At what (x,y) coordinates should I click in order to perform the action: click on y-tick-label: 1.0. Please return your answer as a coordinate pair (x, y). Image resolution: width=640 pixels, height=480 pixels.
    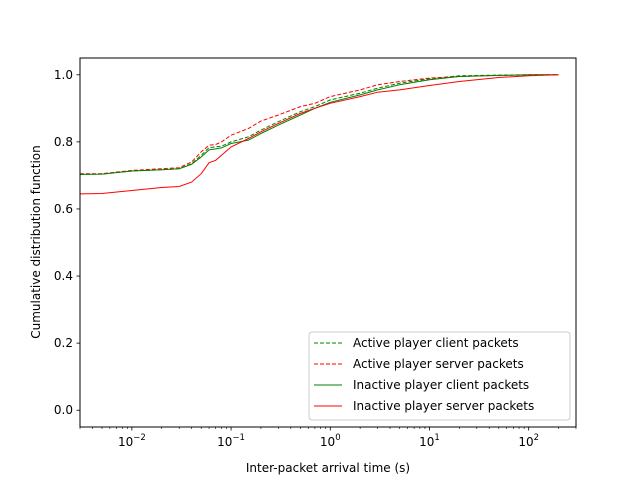
    Looking at the image, I should click on (63, 75).